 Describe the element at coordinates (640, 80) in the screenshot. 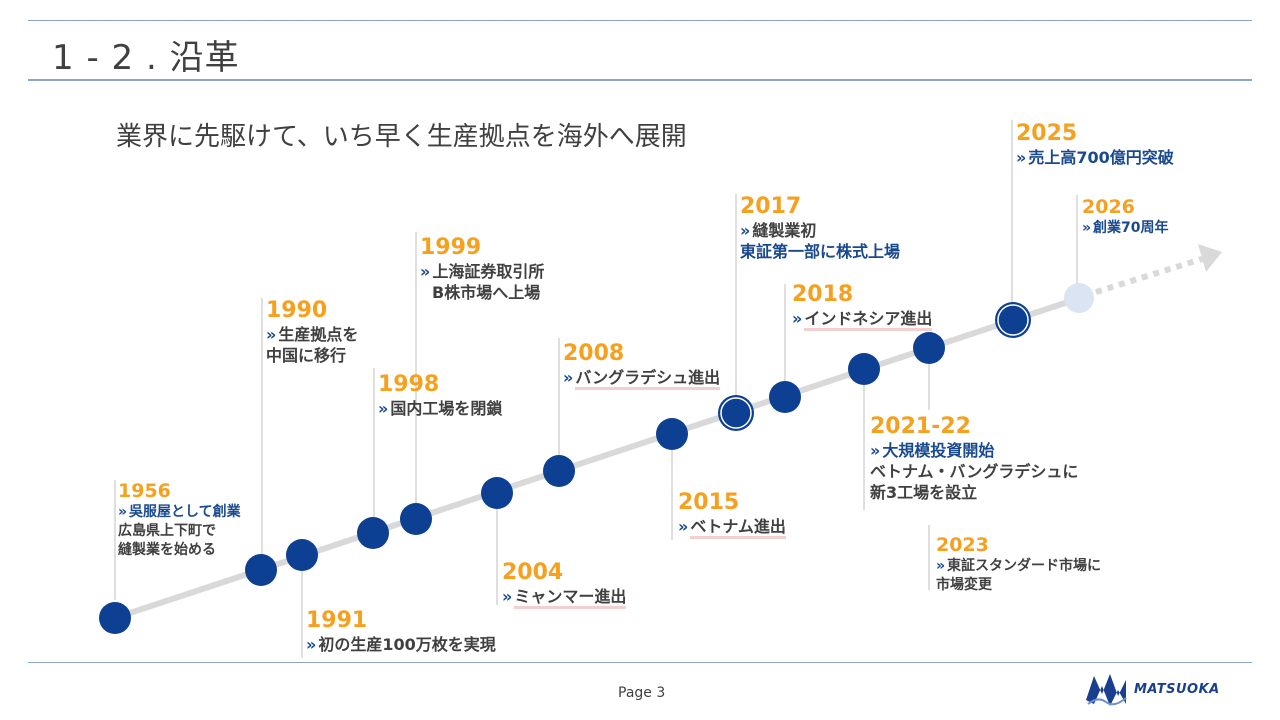

I see `header-rule-bottom` at that location.